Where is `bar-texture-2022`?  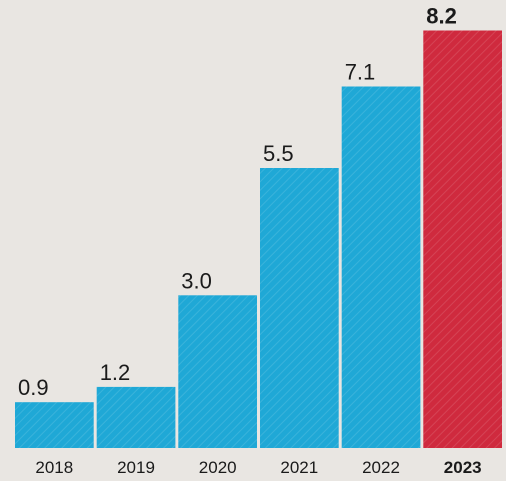
bar-texture-2022 is located at coordinates (381, 267).